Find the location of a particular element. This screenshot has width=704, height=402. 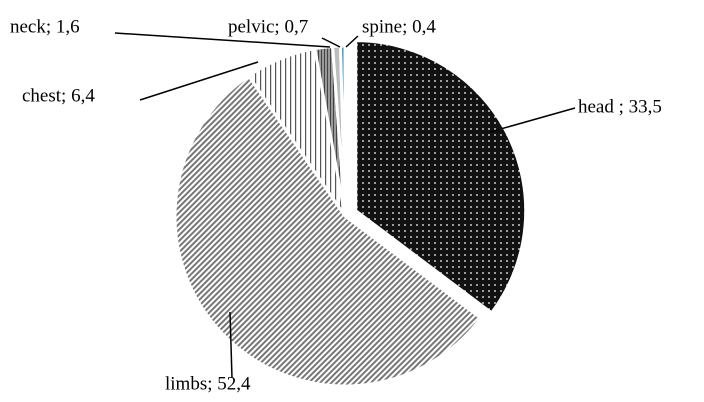

data-label: limbs; 52,4 is located at coordinates (208, 383).